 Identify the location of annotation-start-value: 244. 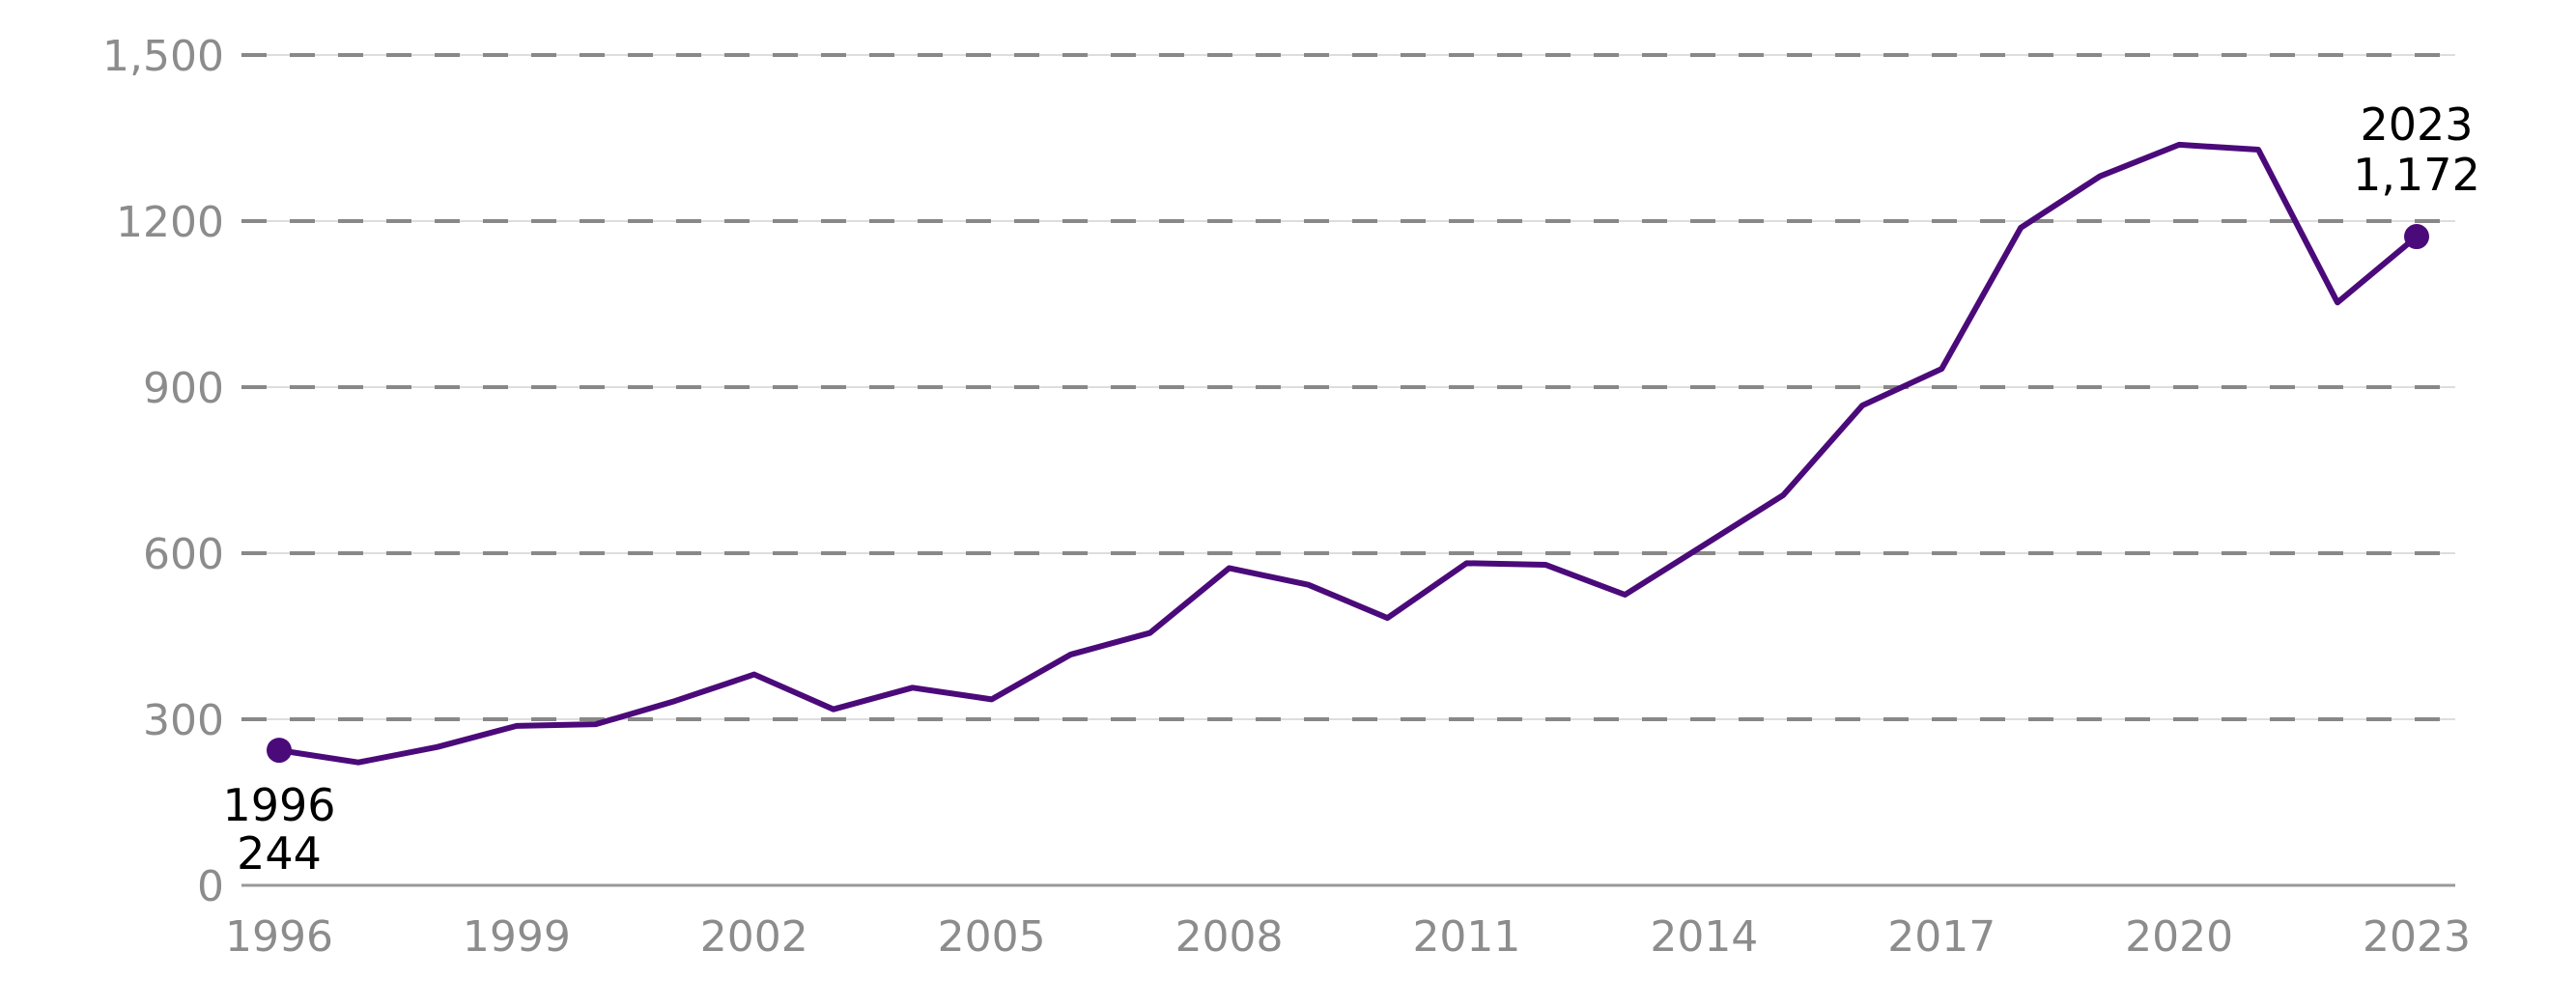
(279, 853).